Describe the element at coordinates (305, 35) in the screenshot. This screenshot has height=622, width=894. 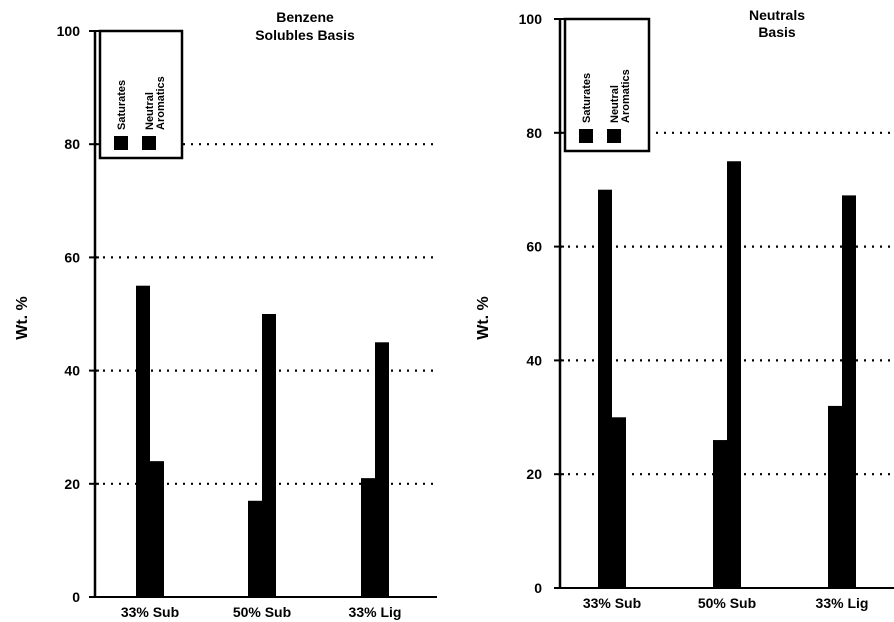
I see `chart-title-line: Solubles Basis` at that location.